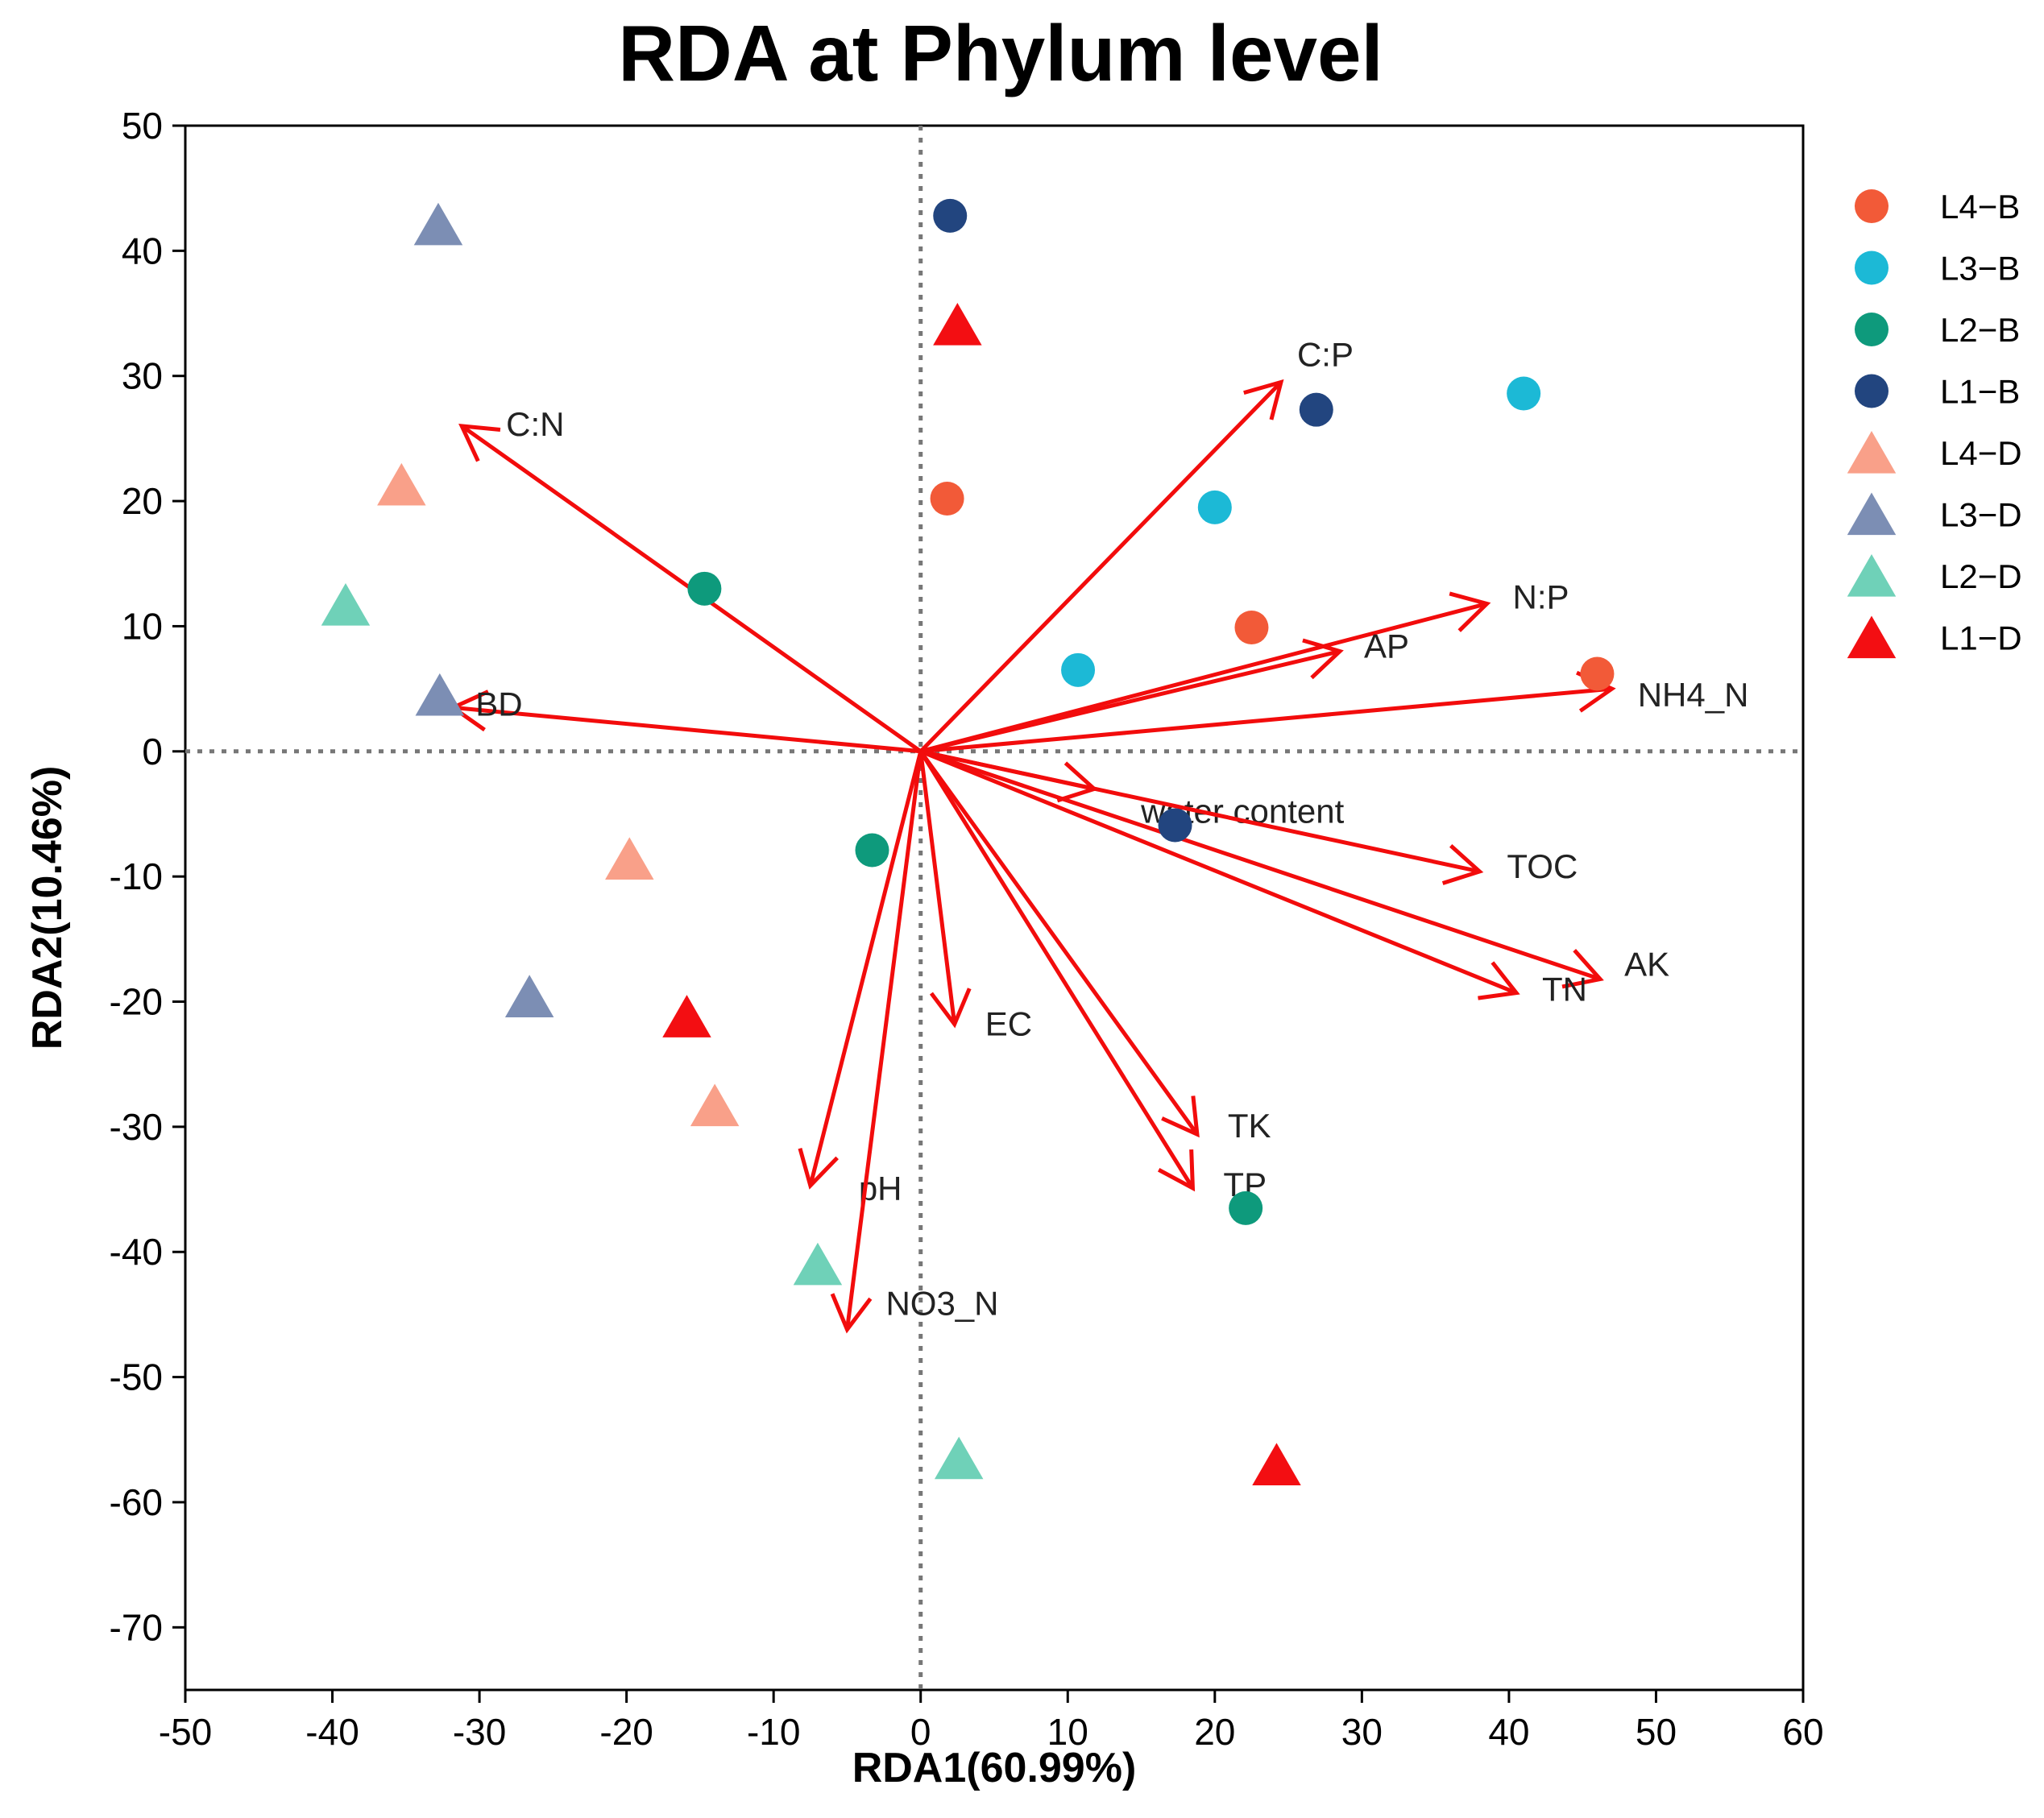  I want to click on vector-label: AP, so click(1386, 646).